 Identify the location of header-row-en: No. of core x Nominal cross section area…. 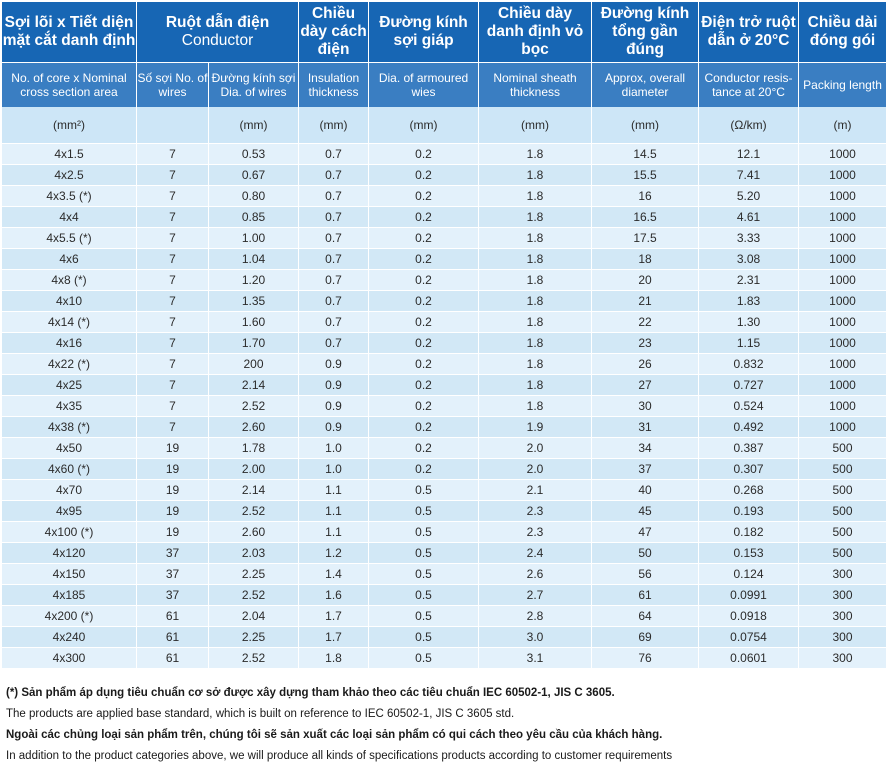
(444, 85).